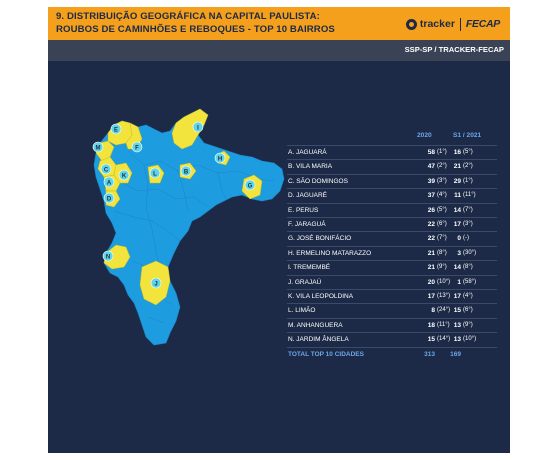  I want to click on marker-j: J, so click(156, 283).